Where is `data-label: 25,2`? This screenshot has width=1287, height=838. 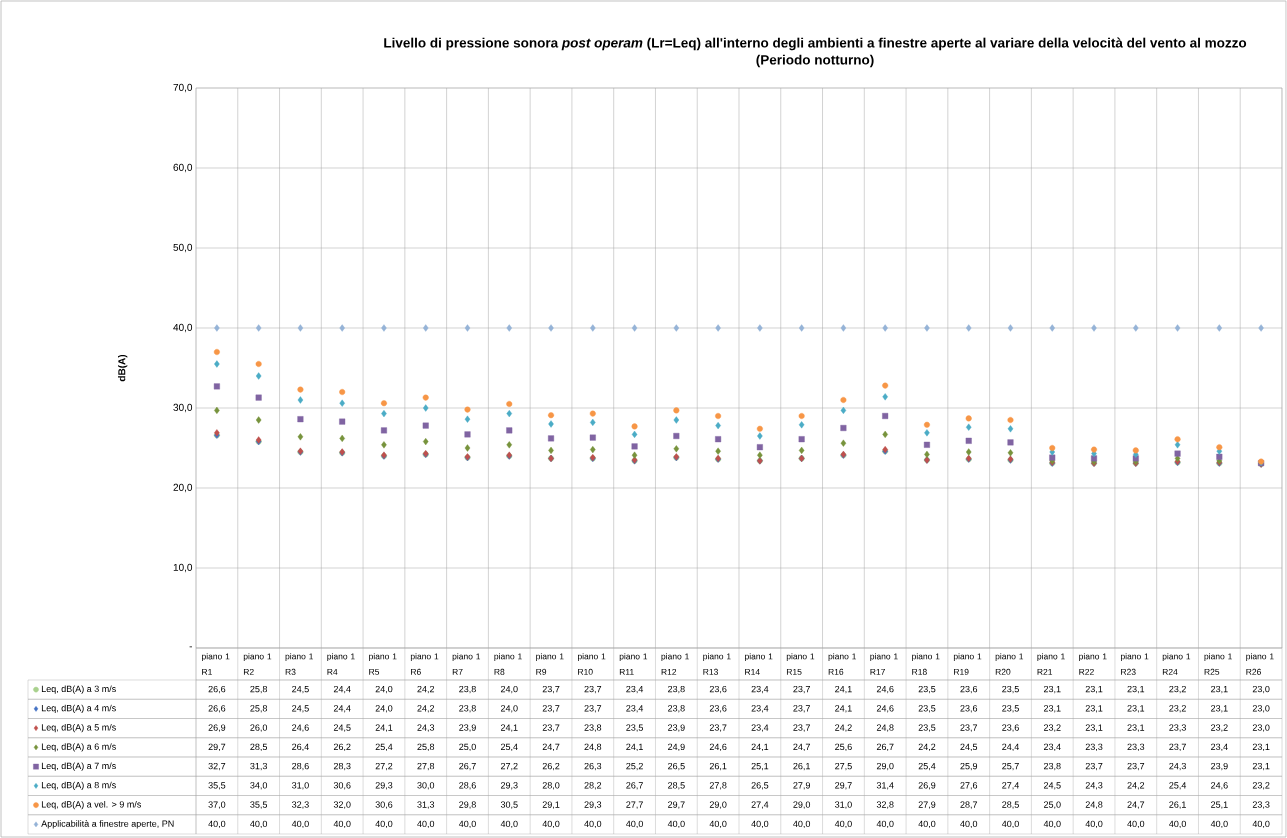
data-label: 25,2 is located at coordinates (634, 766).